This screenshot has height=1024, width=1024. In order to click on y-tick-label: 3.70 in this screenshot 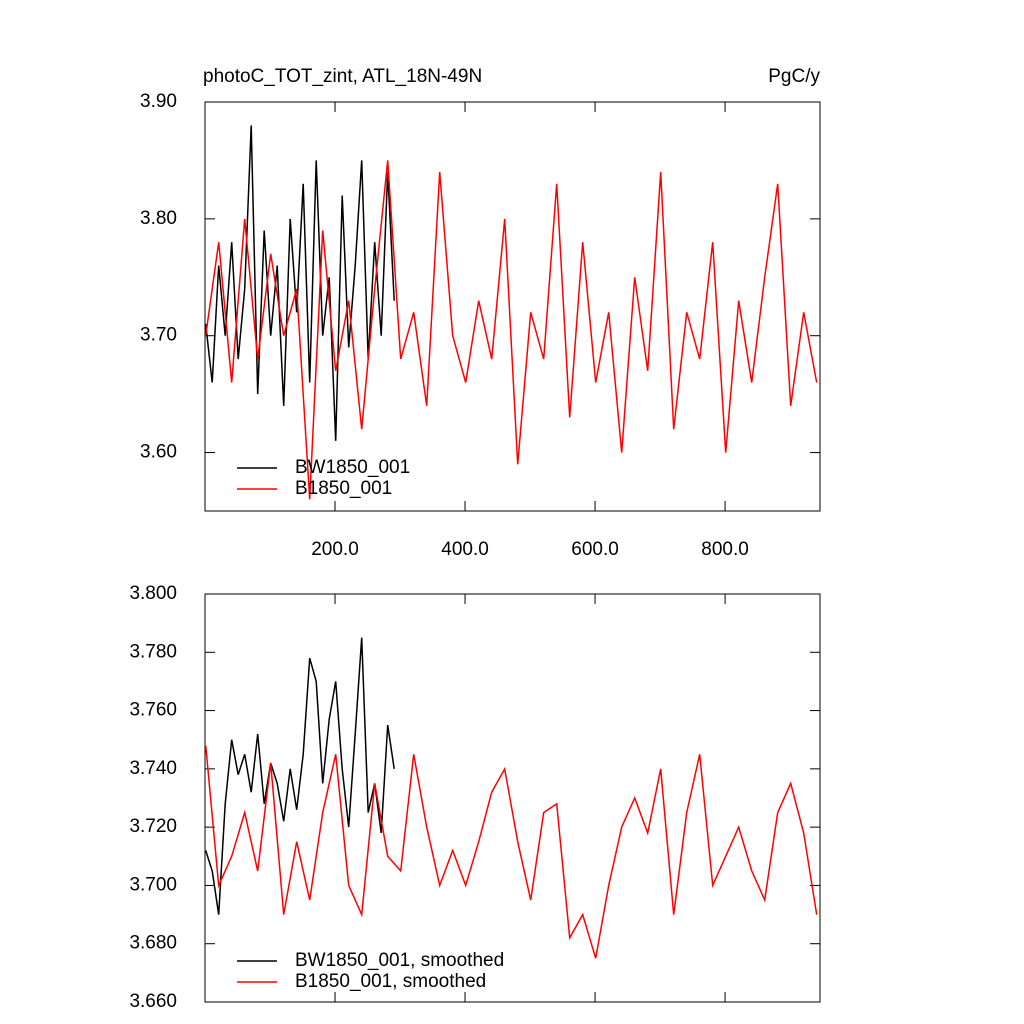, I will do `click(158, 335)`.